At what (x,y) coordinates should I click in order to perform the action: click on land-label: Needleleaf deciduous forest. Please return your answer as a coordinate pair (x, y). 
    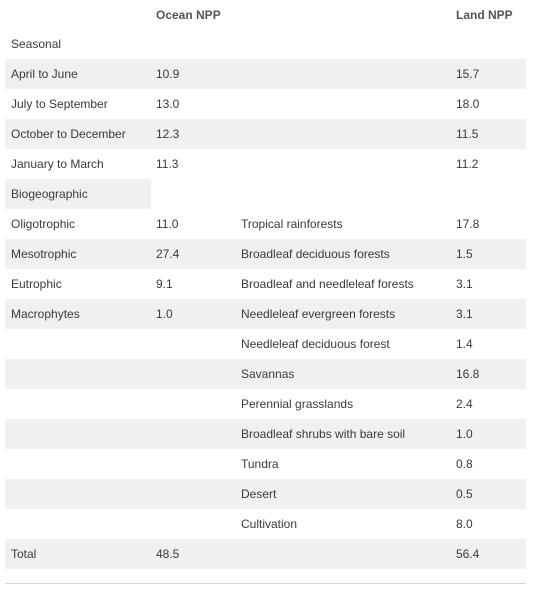
    Looking at the image, I should click on (315, 344).